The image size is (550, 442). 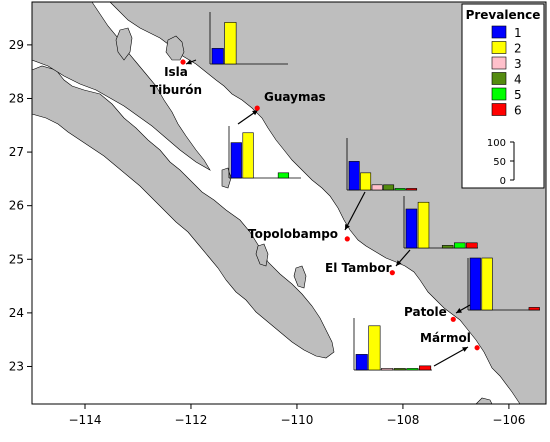 I want to click on x-tick-label: −106, so click(x=508, y=420).